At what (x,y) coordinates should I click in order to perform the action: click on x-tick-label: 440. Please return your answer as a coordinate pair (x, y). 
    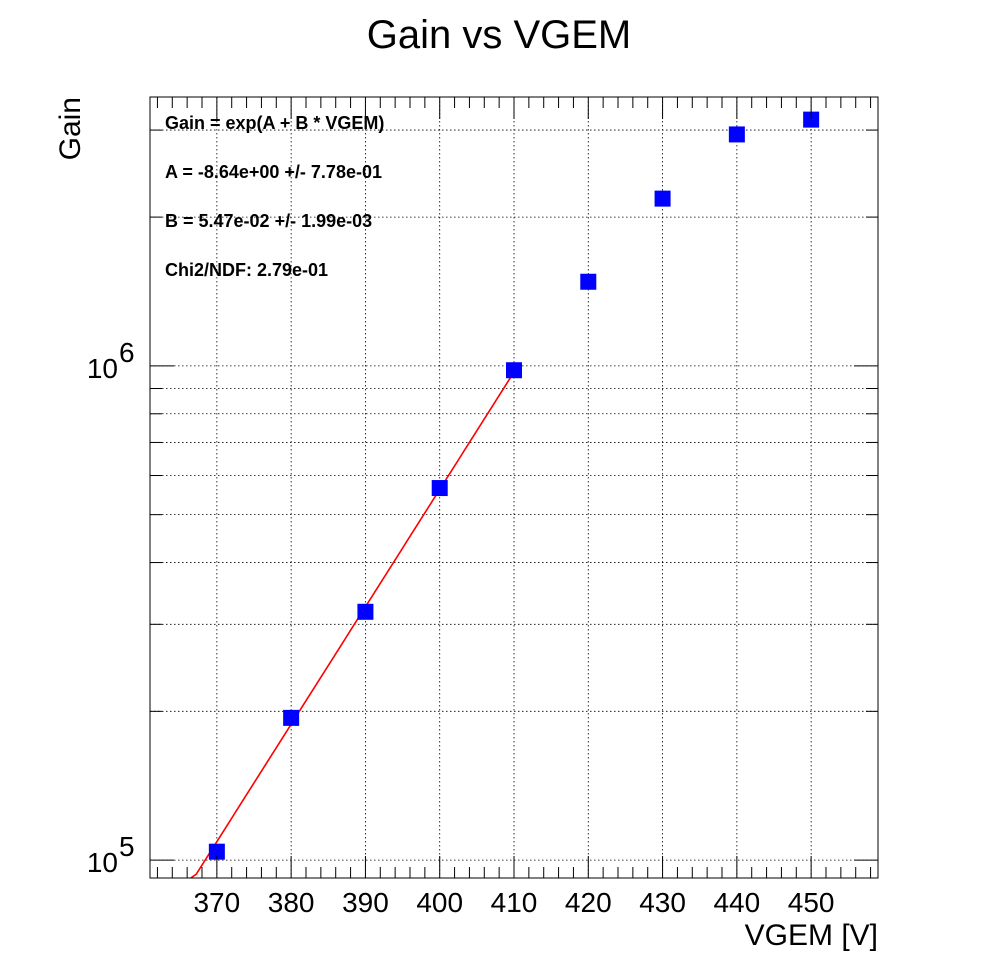
    Looking at the image, I should click on (736, 902).